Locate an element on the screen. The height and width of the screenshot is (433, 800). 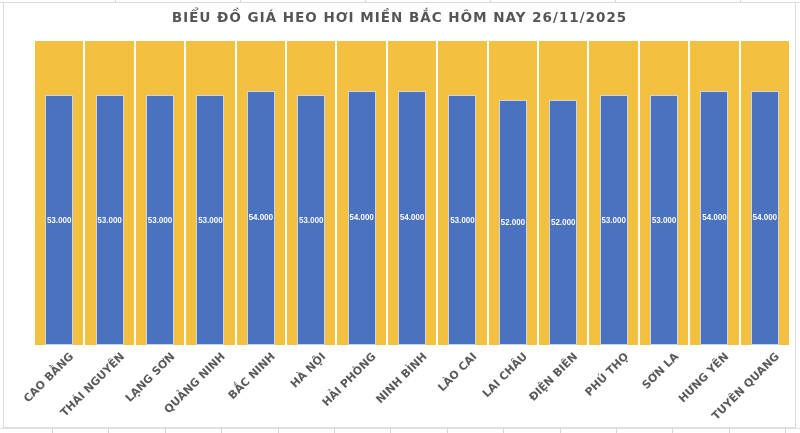
category-label: BẮC NINH is located at coordinates (252, 376).